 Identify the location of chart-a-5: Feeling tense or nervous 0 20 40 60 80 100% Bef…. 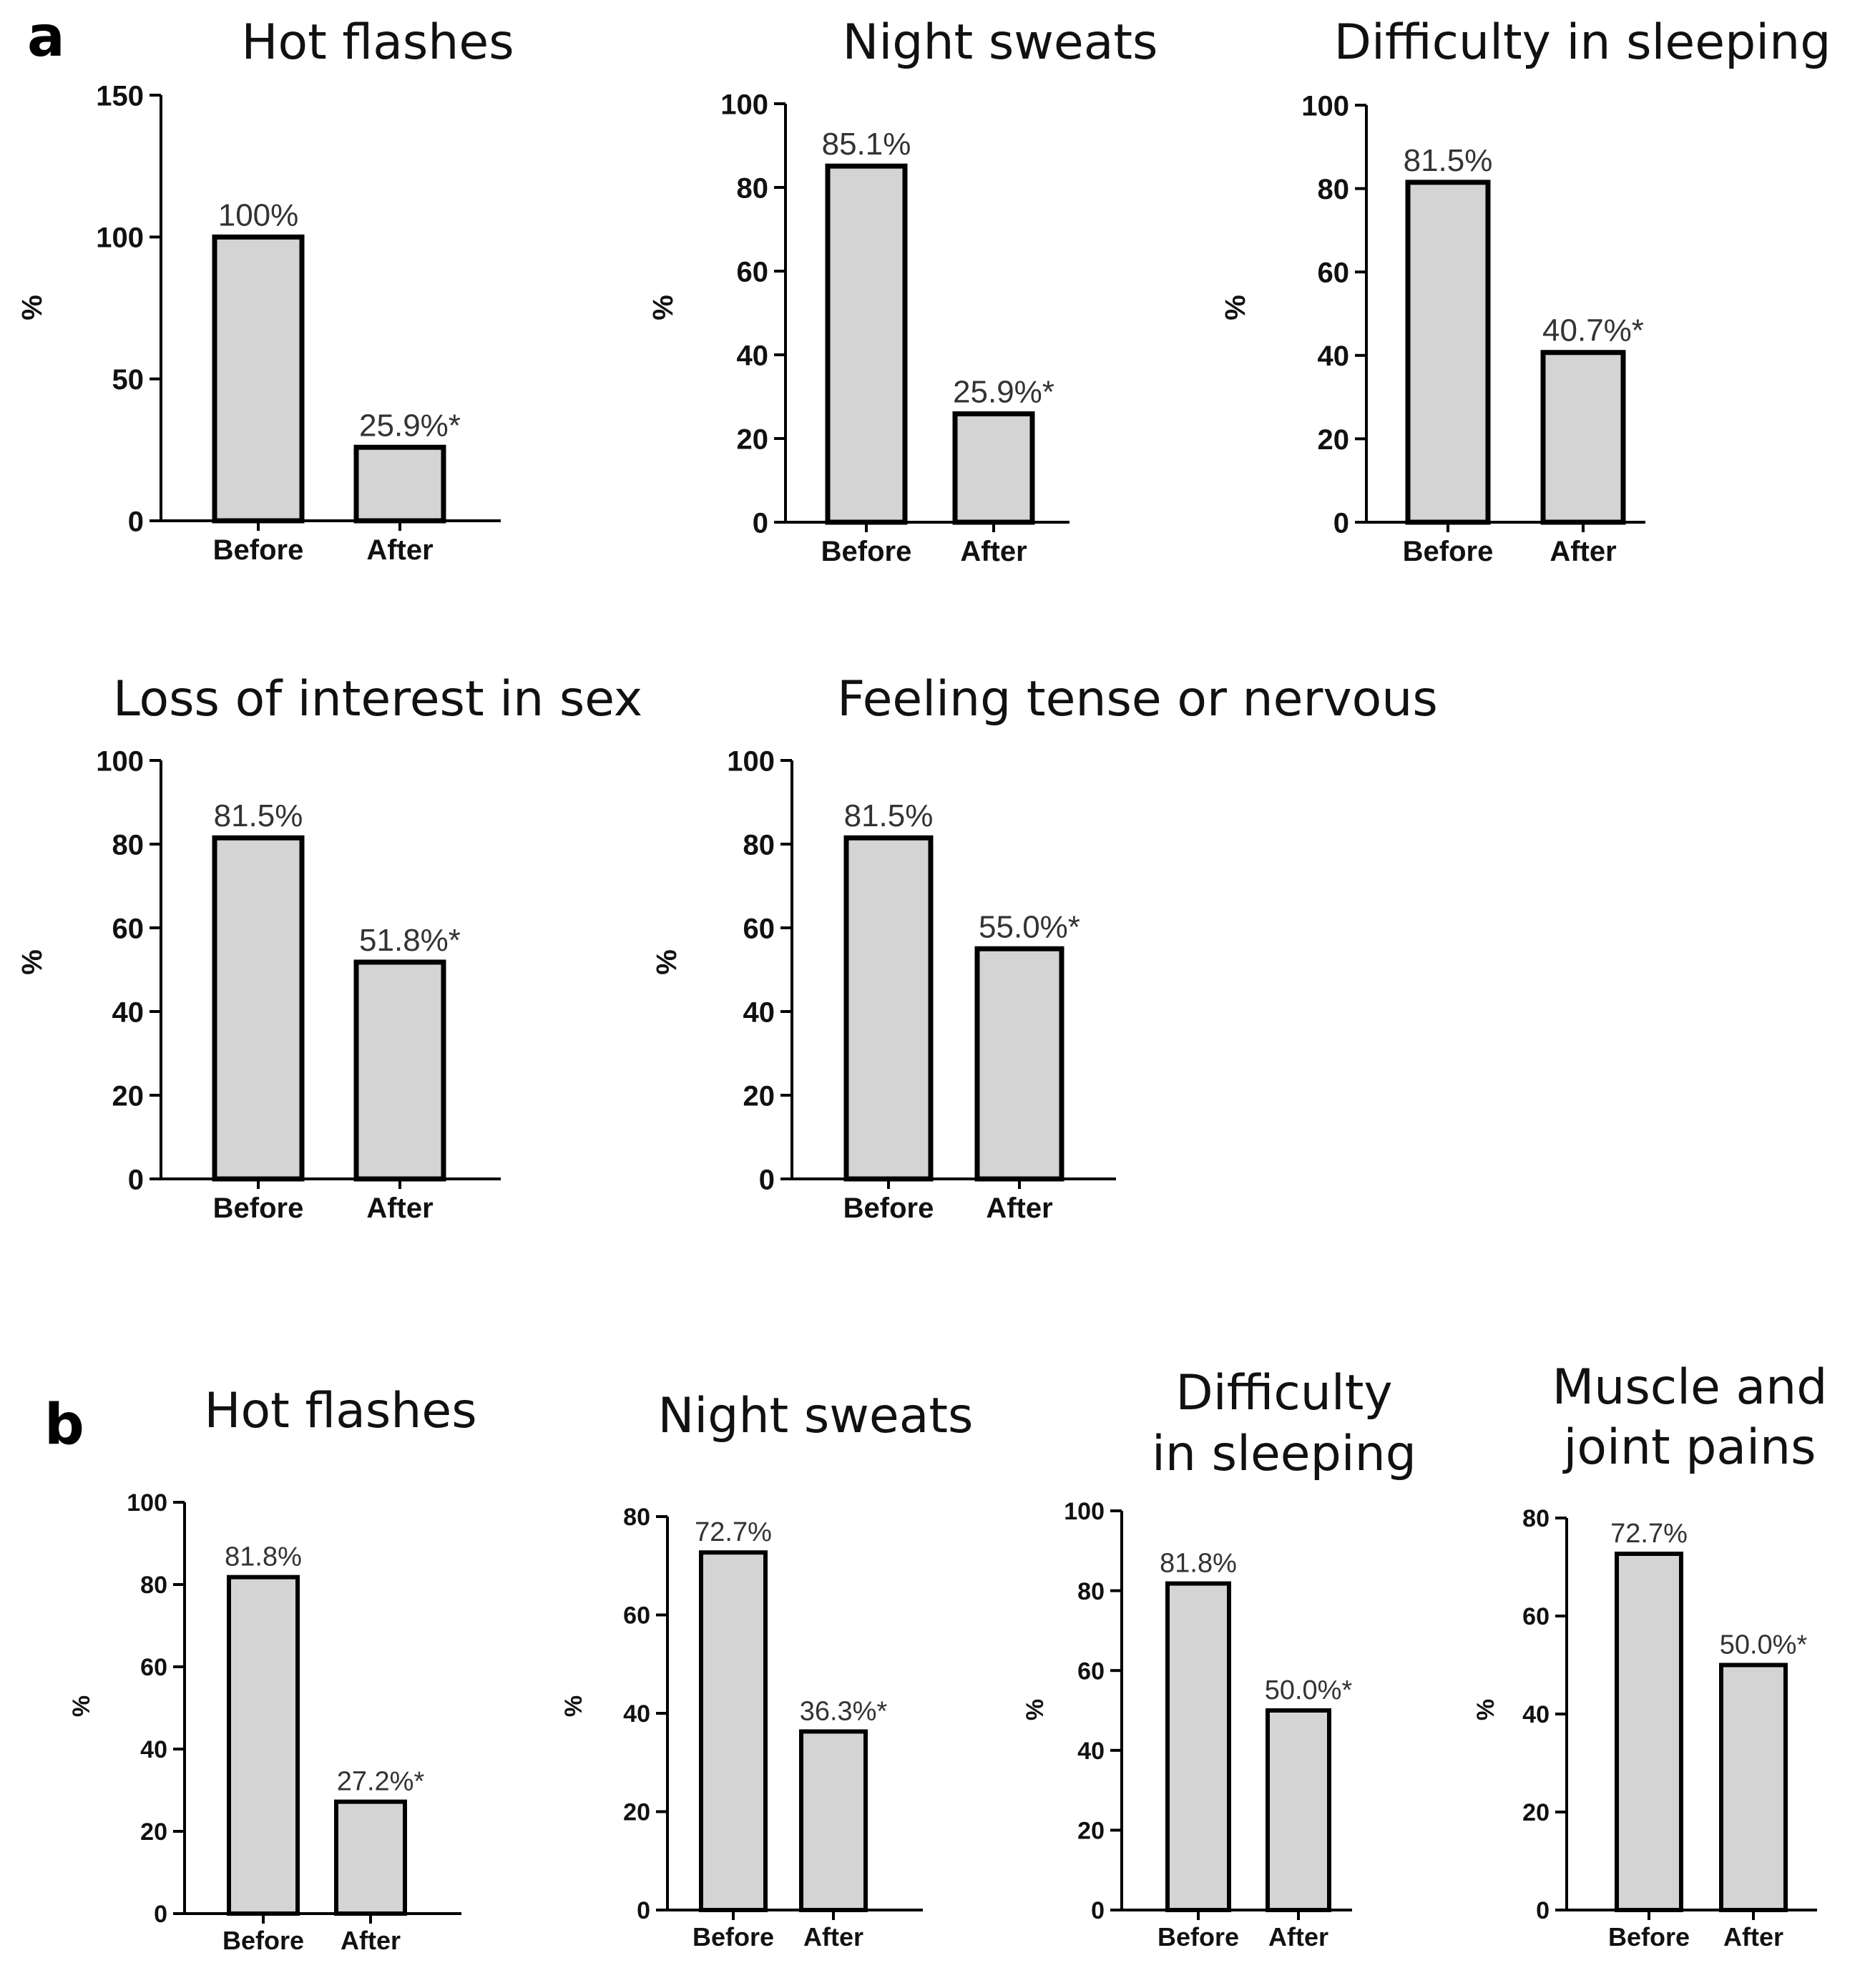
(1044, 947).